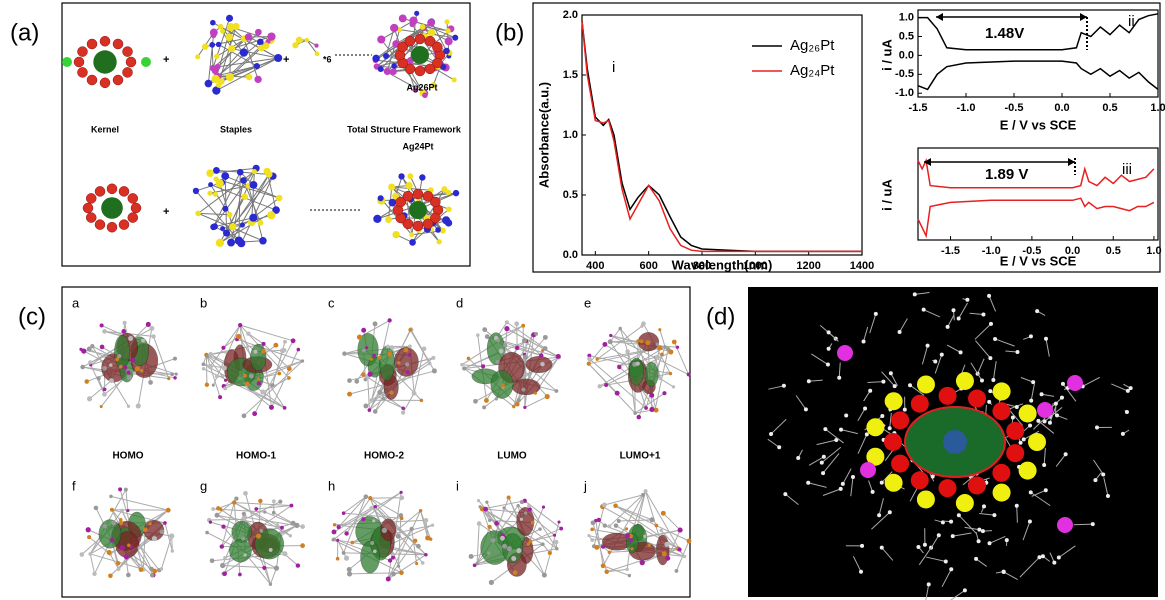  Describe the element at coordinates (1004, 33) in the screenshot. I see `annotation: 1.48V` at that location.